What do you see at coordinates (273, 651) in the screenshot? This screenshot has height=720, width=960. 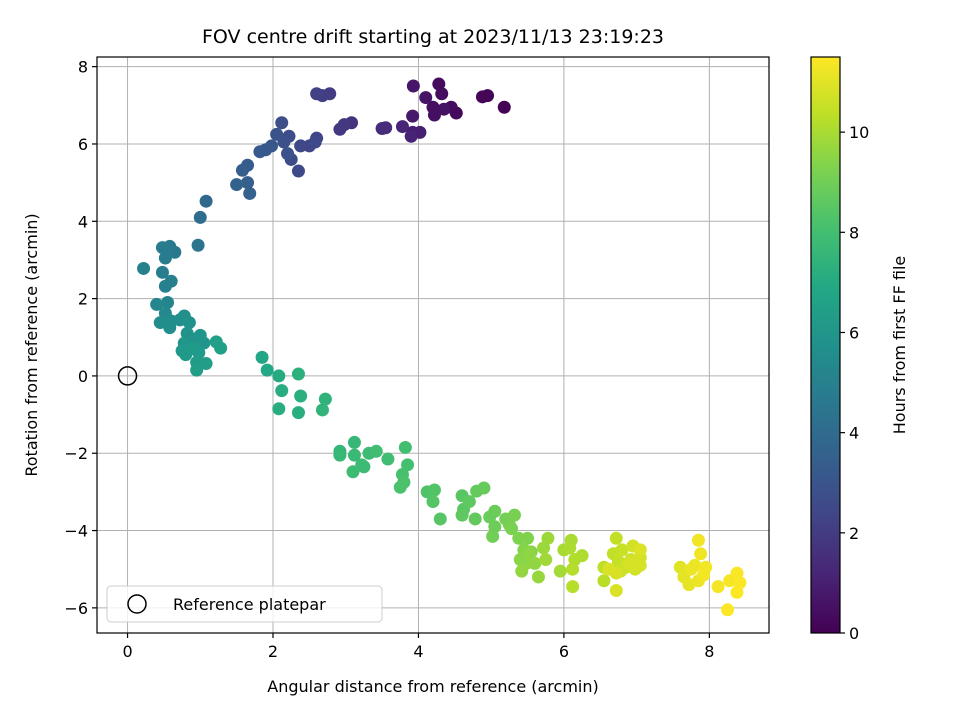 I see `x-tick-label: 2` at bounding box center [273, 651].